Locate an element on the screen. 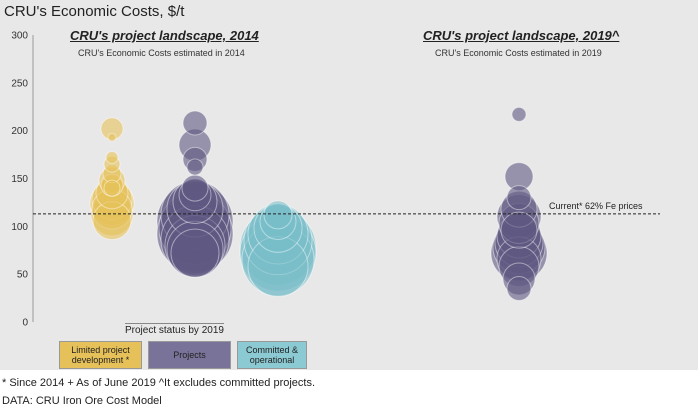  legend-item-projects: Projects is located at coordinates (189, 355).